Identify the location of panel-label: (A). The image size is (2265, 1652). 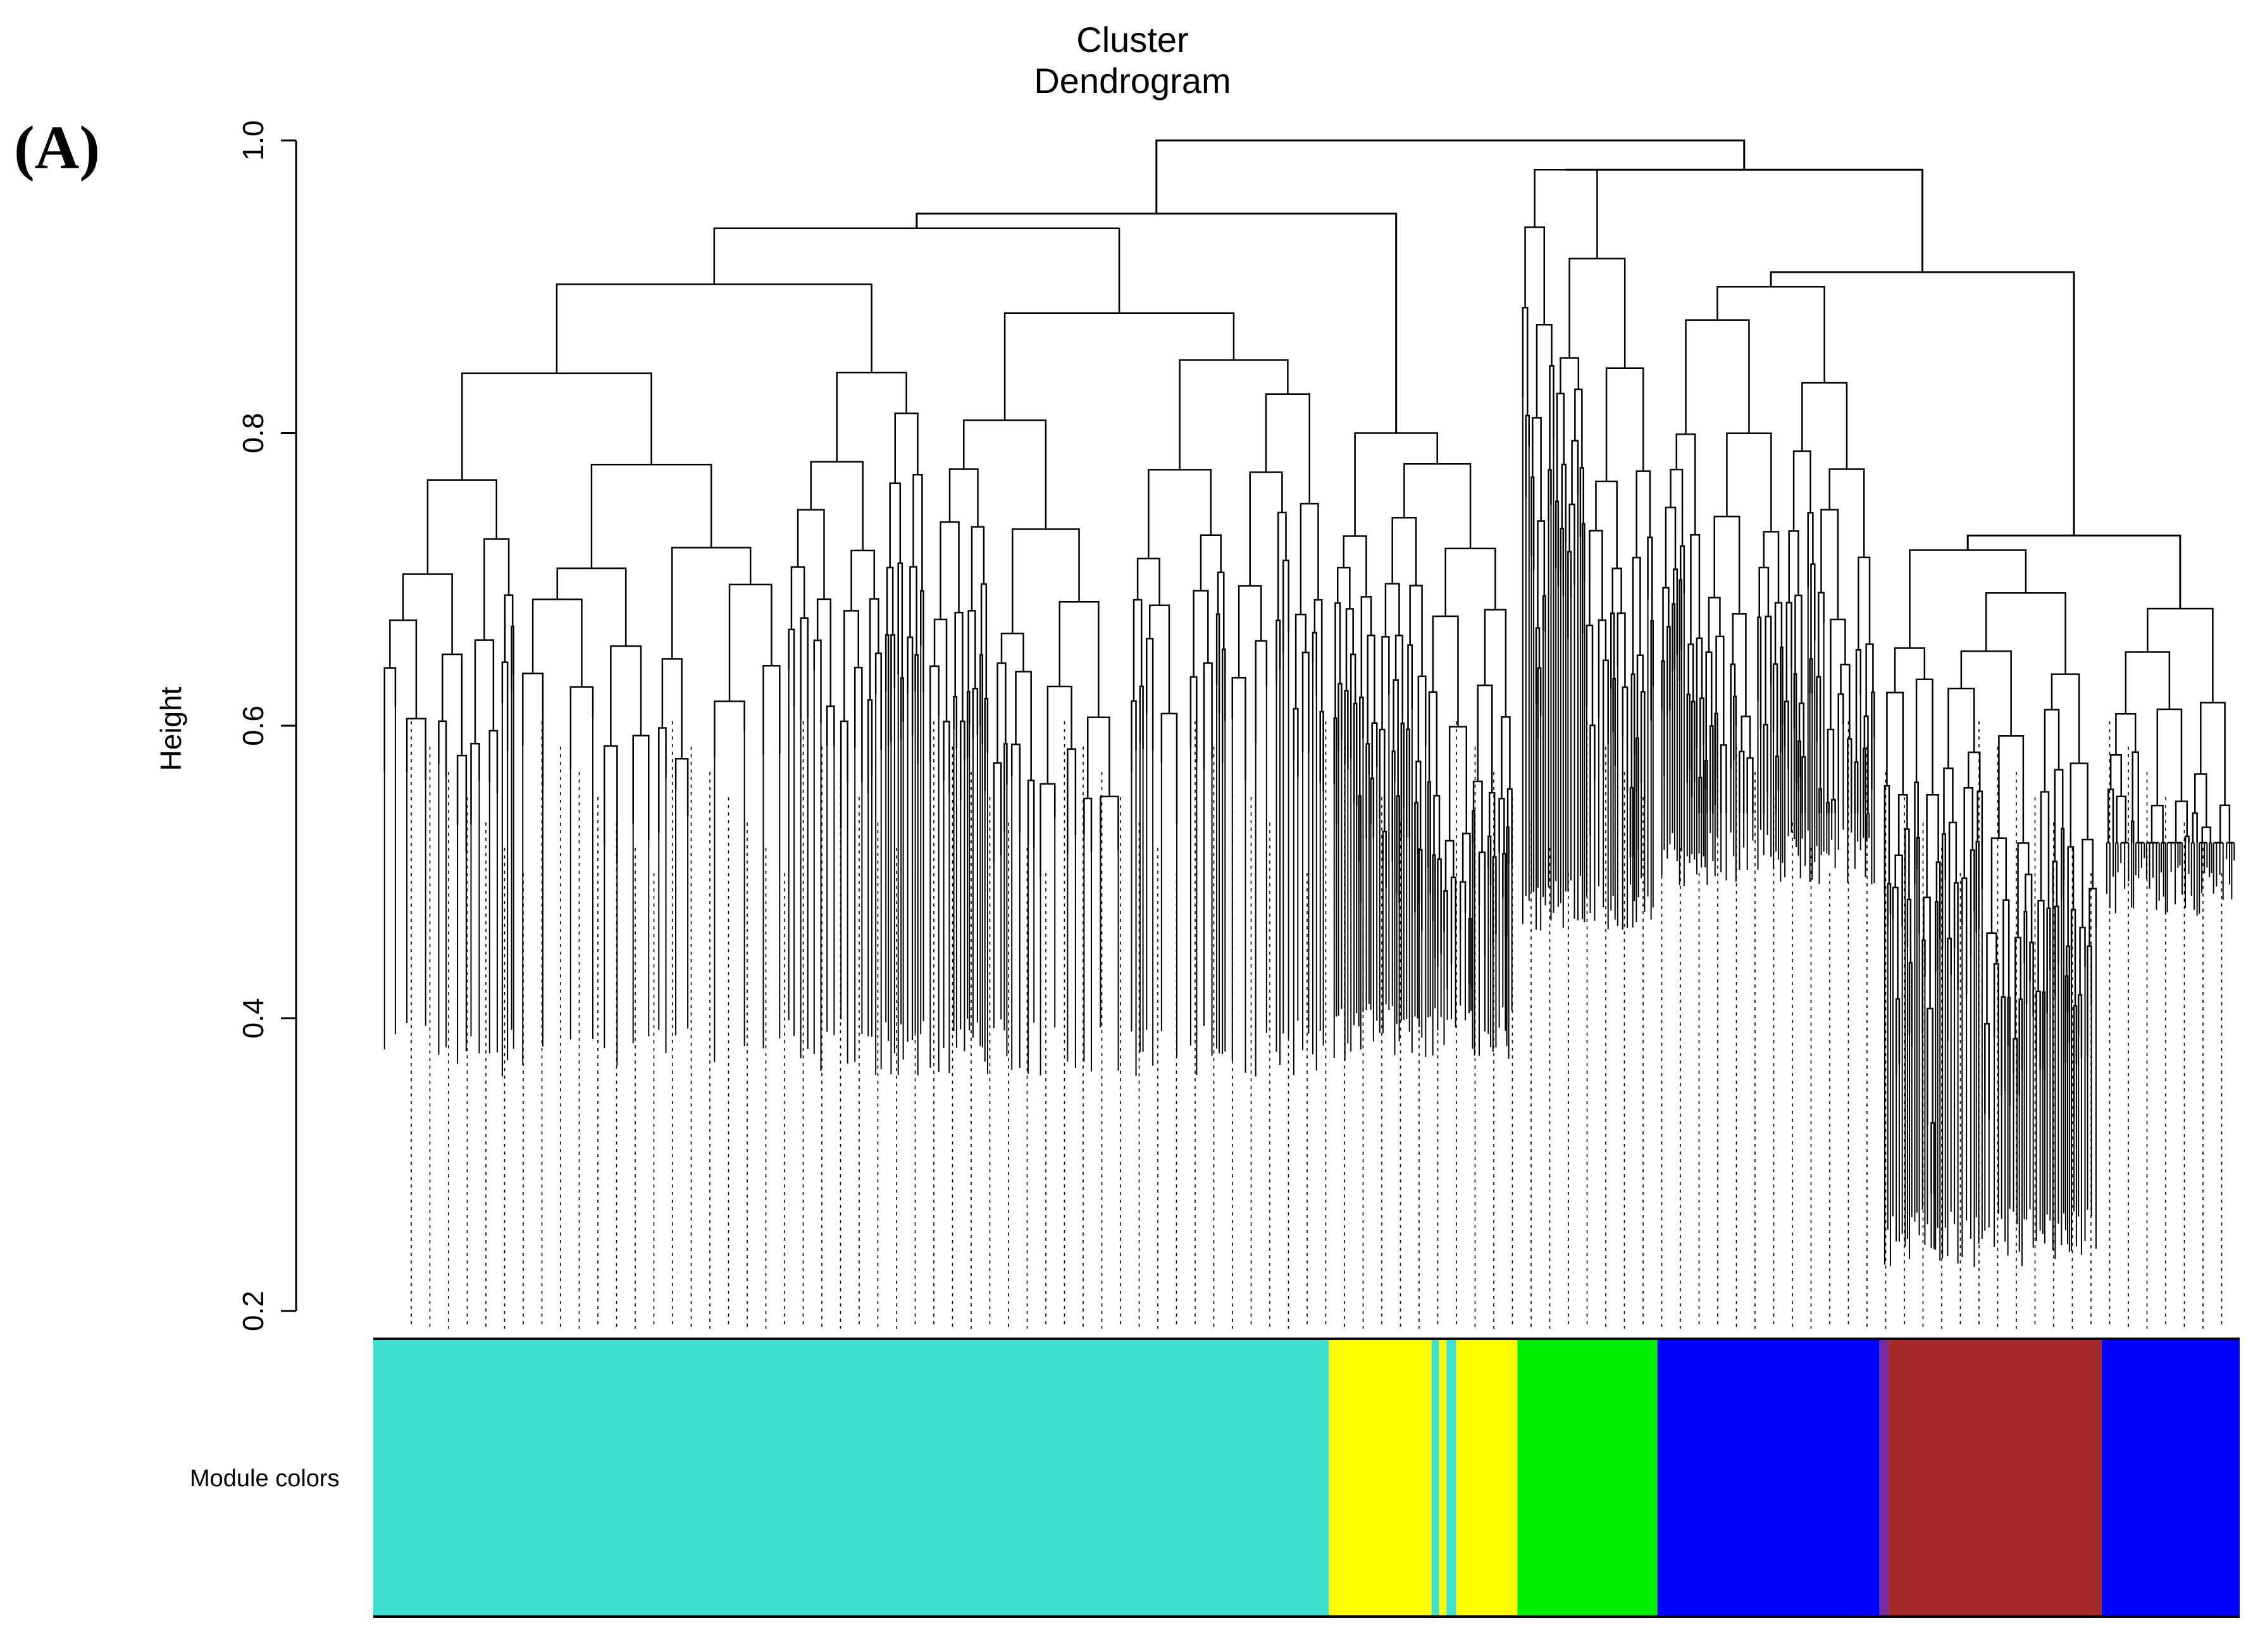
(57, 148).